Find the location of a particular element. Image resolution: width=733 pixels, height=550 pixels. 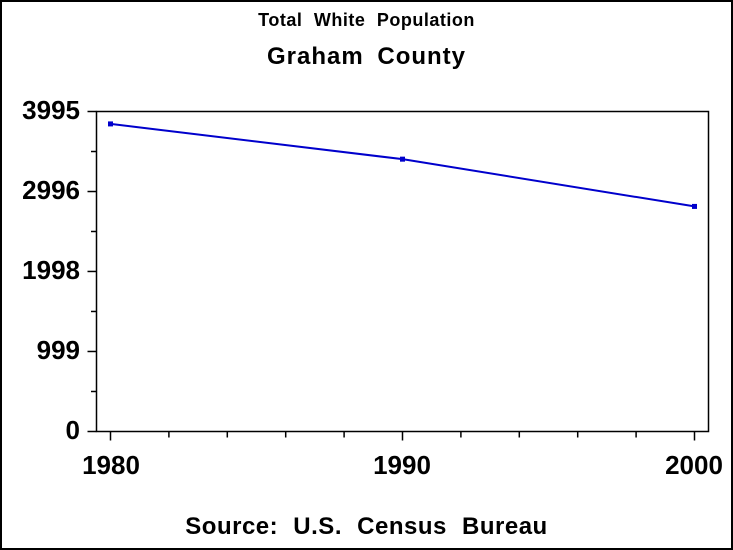

data-line is located at coordinates (402, 165).